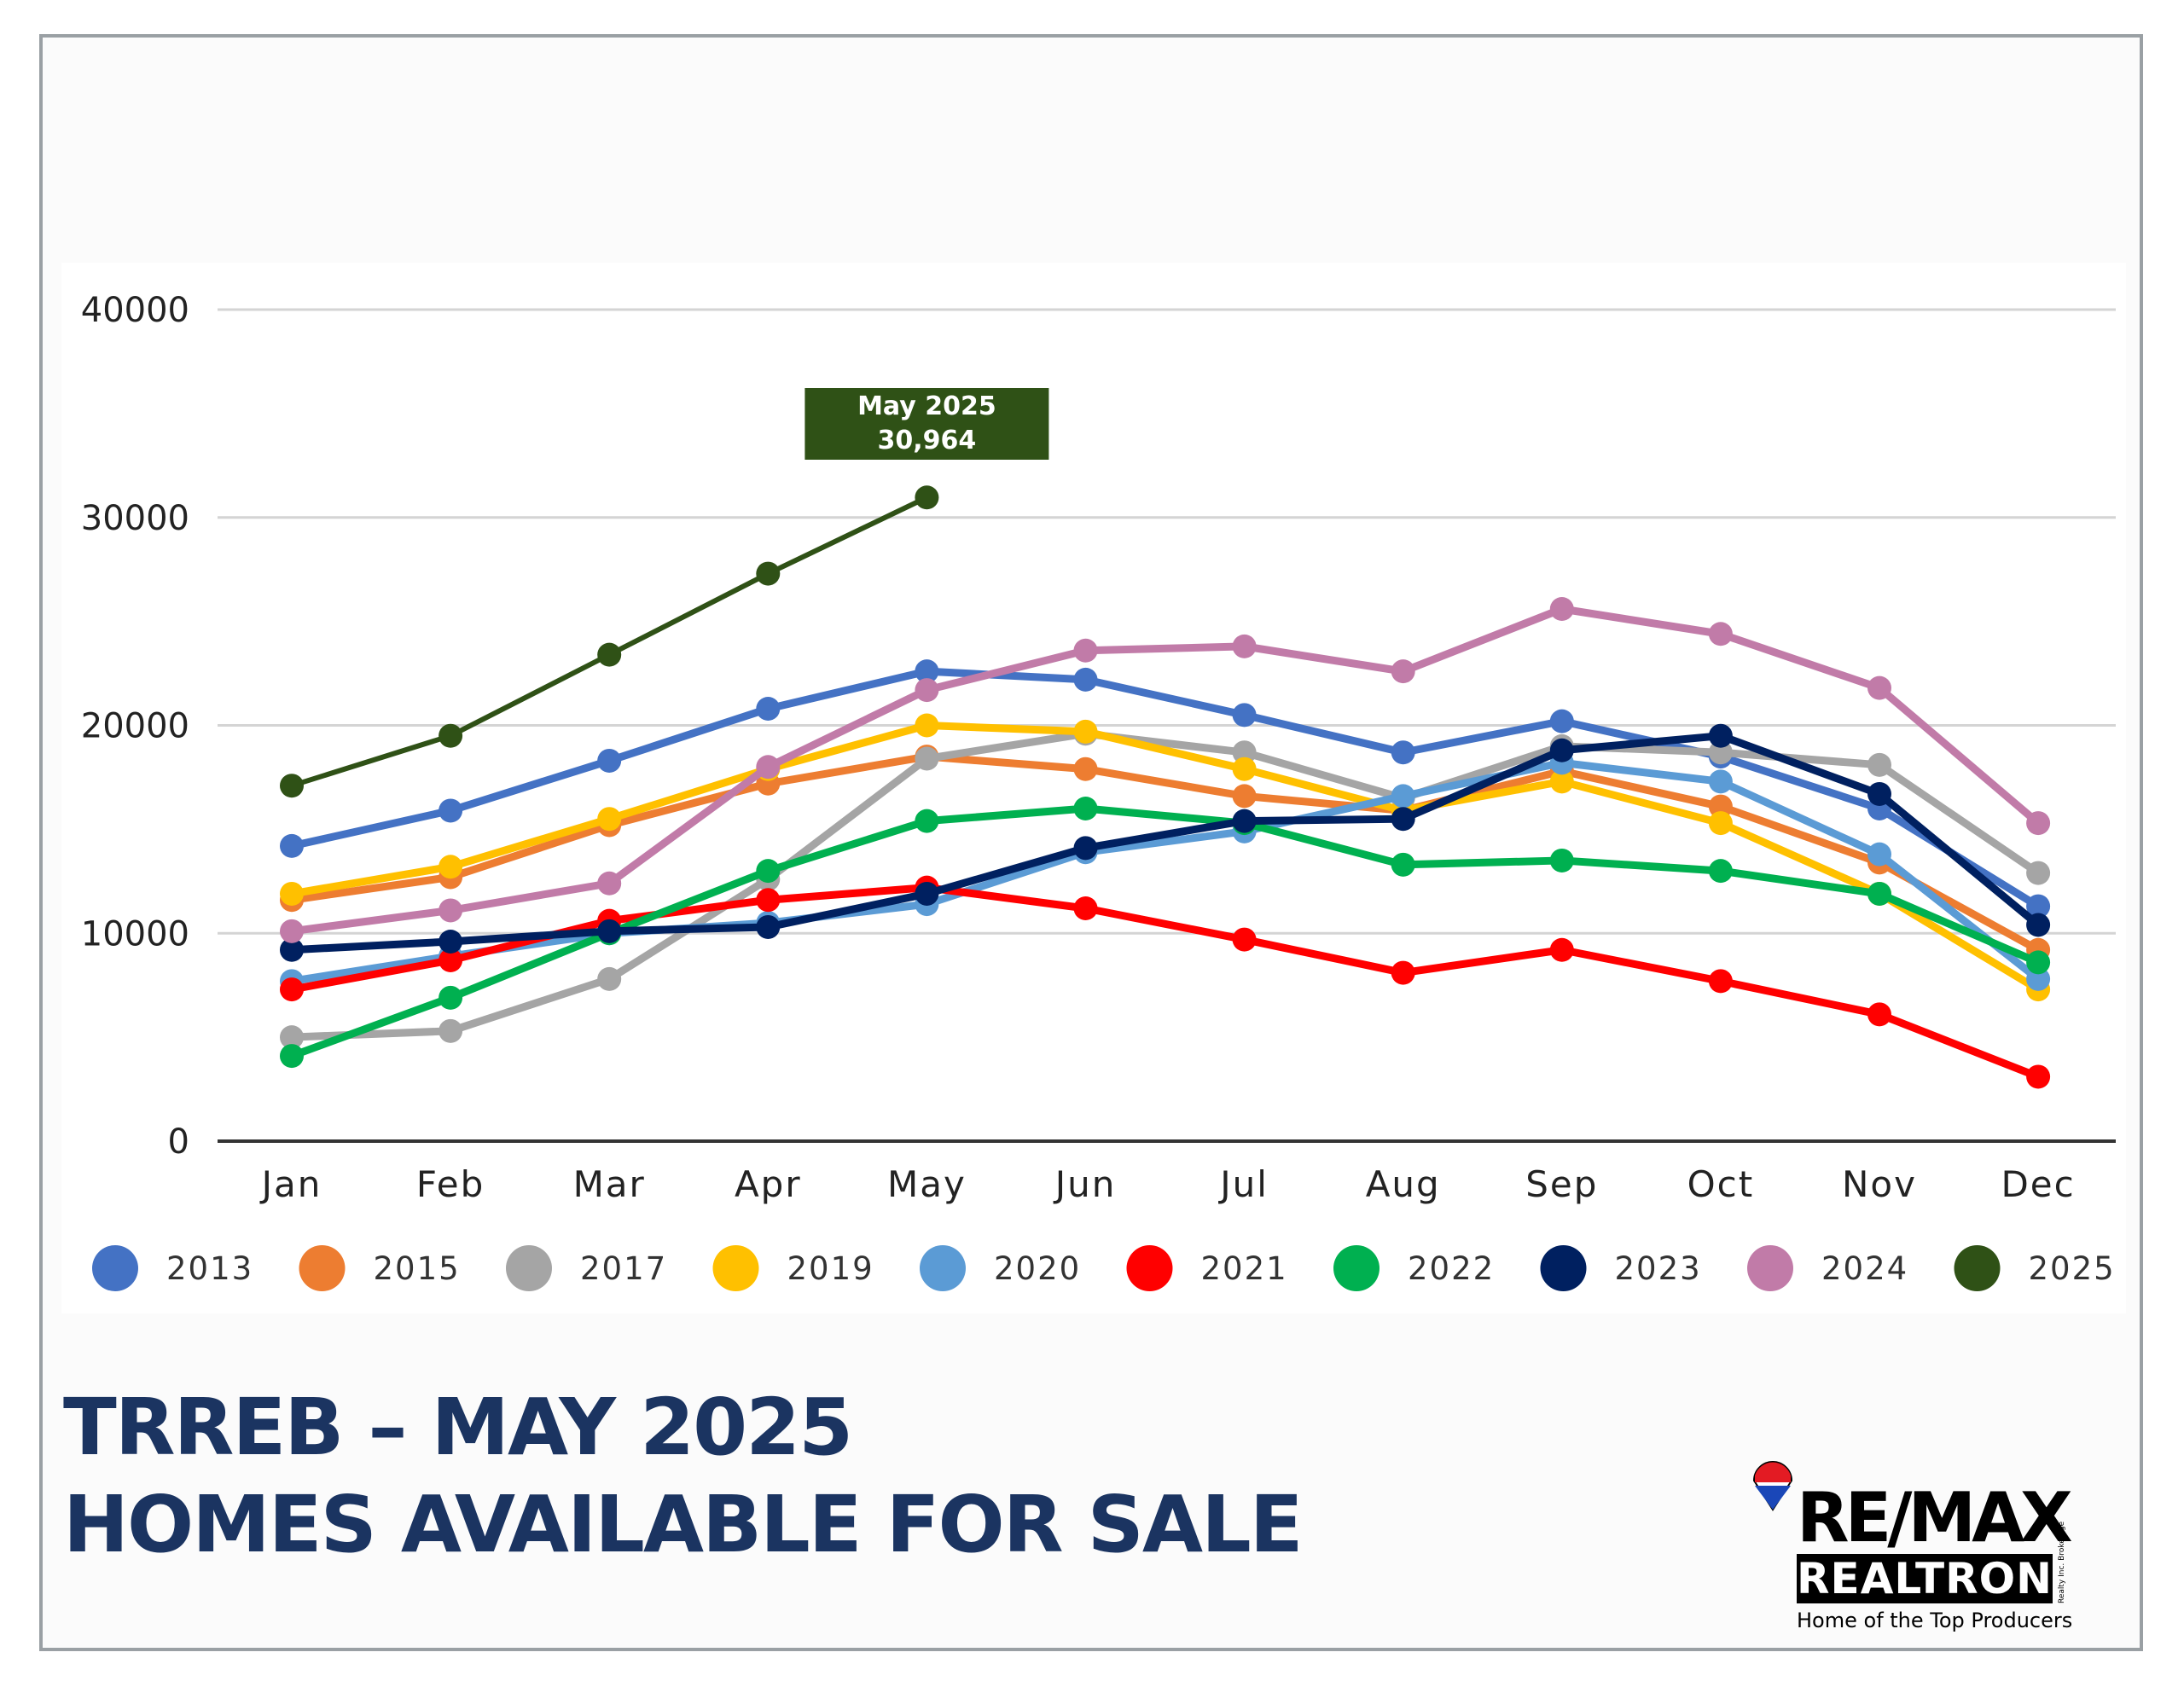 The image size is (2184, 1687). Describe the element at coordinates (135, 934) in the screenshot. I see `y-tick-label: 10000` at that location.